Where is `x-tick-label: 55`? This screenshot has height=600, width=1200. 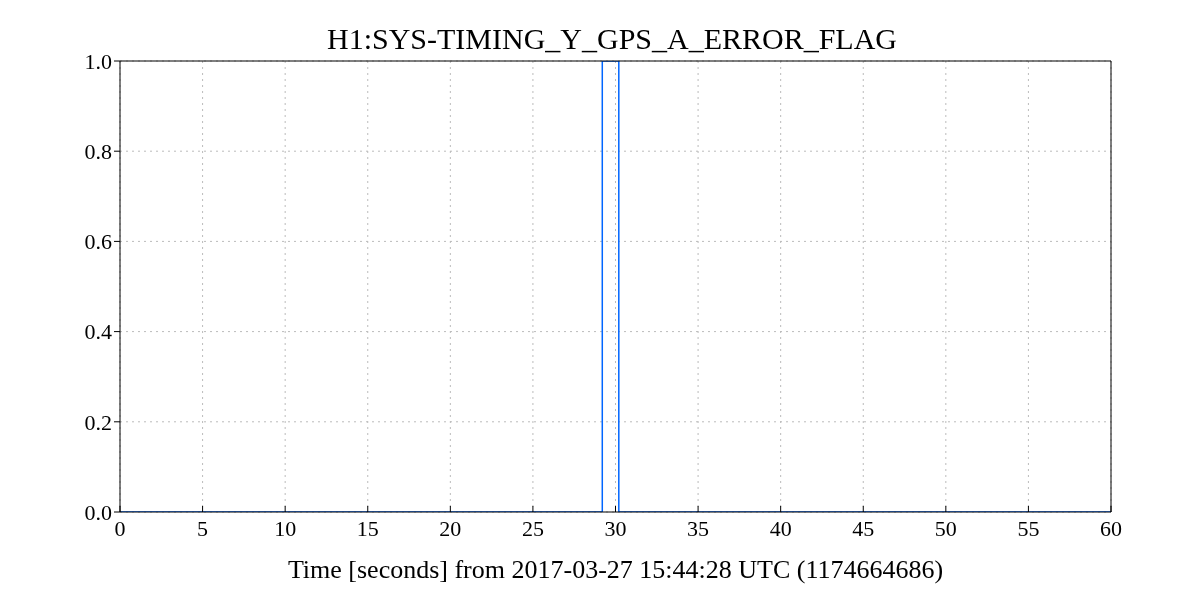 x-tick-label: 55 is located at coordinates (1028, 528).